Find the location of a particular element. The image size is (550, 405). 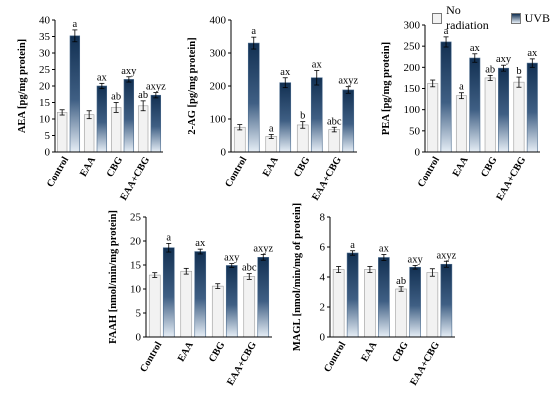

y-tick-label: 30 is located at coordinates (45, 54).